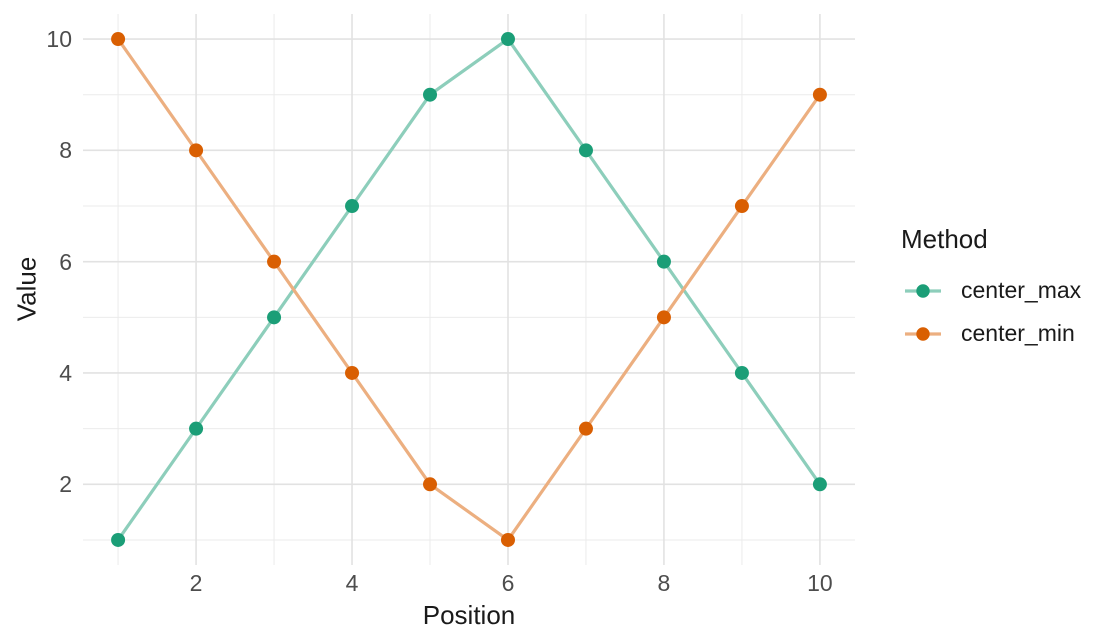  What do you see at coordinates (820, 583) in the screenshot?
I see `x-tick-label: 10` at bounding box center [820, 583].